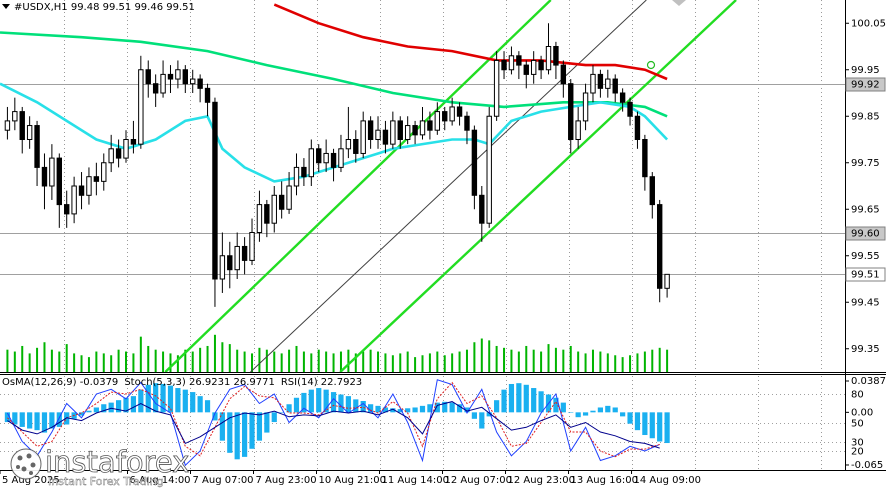  What do you see at coordinates (286, 480) in the screenshot?
I see `x-tick-label: 7 Aug 23:00` at bounding box center [286, 480].